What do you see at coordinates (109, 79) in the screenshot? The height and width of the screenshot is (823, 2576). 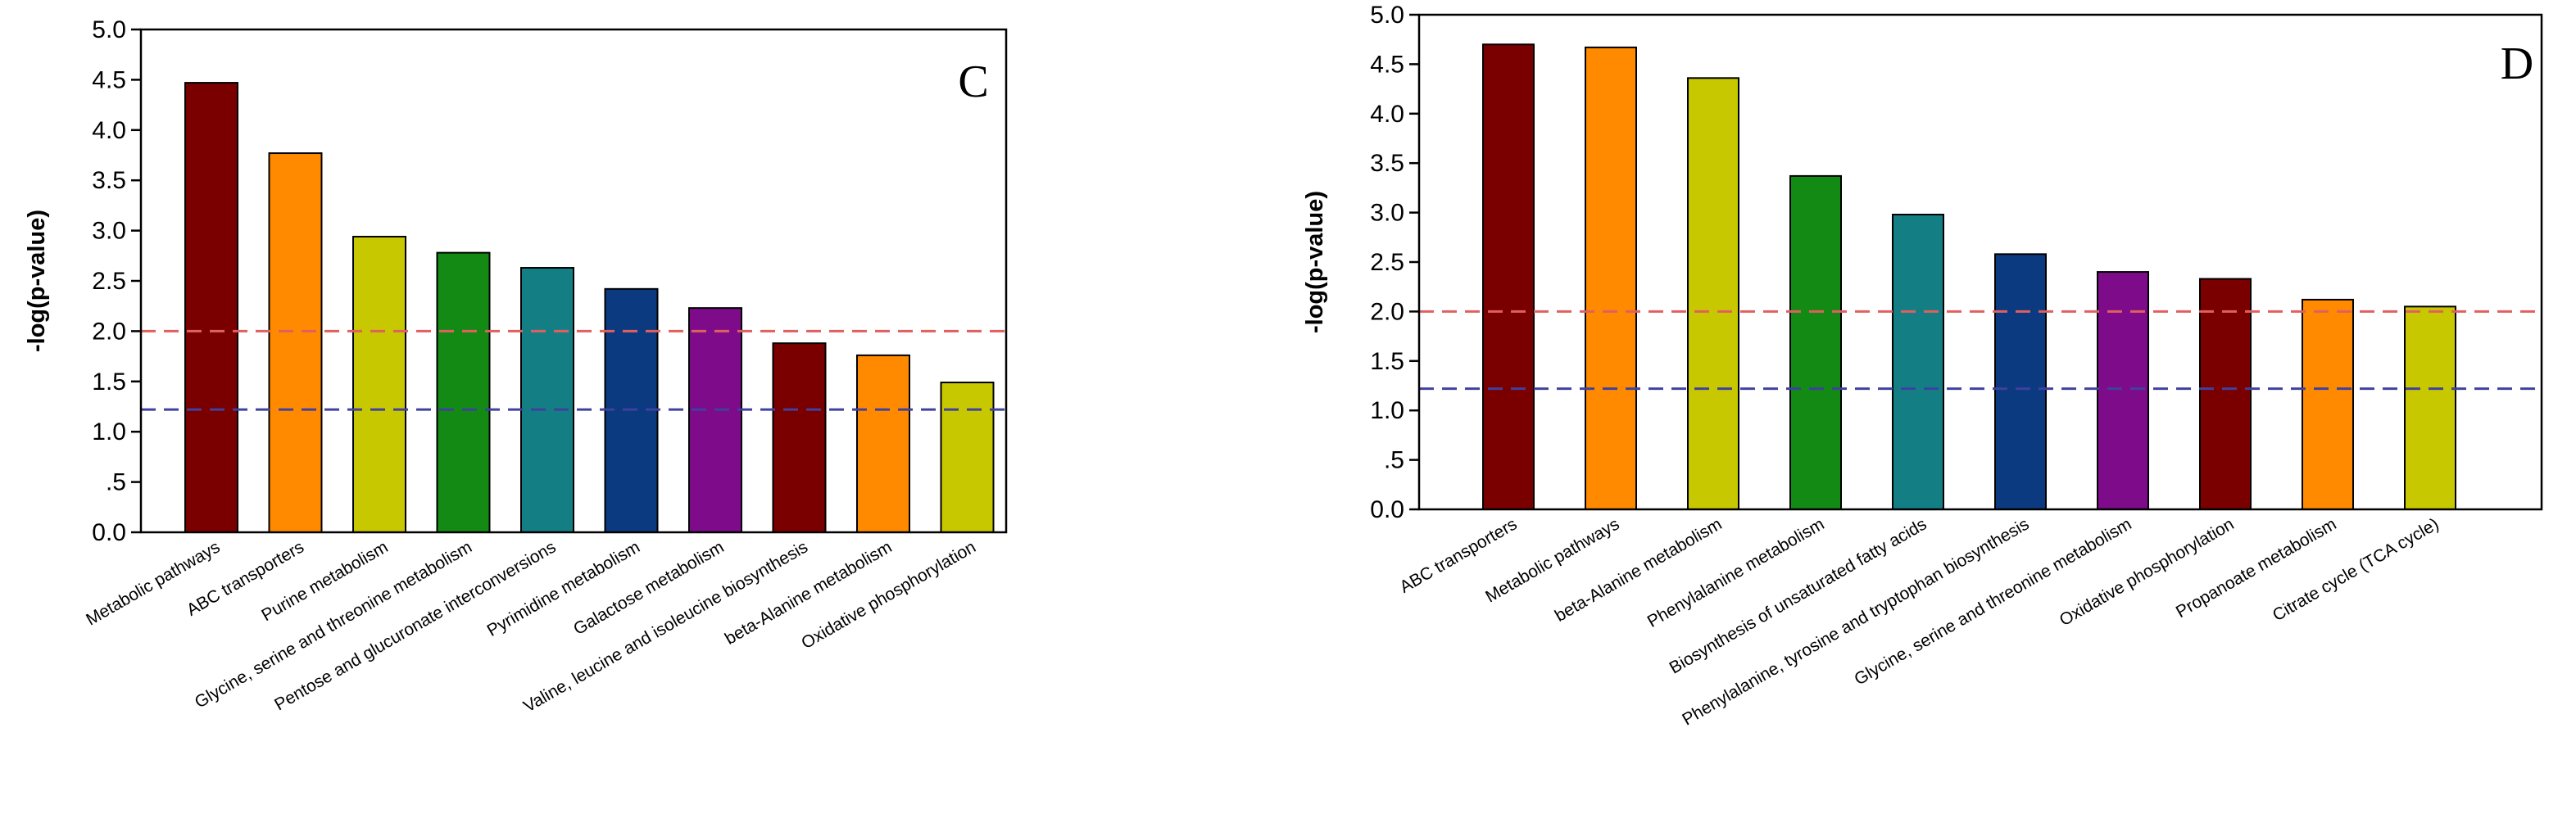 I see `chart-c-y-tick-label-9: 4.5` at bounding box center [109, 79].